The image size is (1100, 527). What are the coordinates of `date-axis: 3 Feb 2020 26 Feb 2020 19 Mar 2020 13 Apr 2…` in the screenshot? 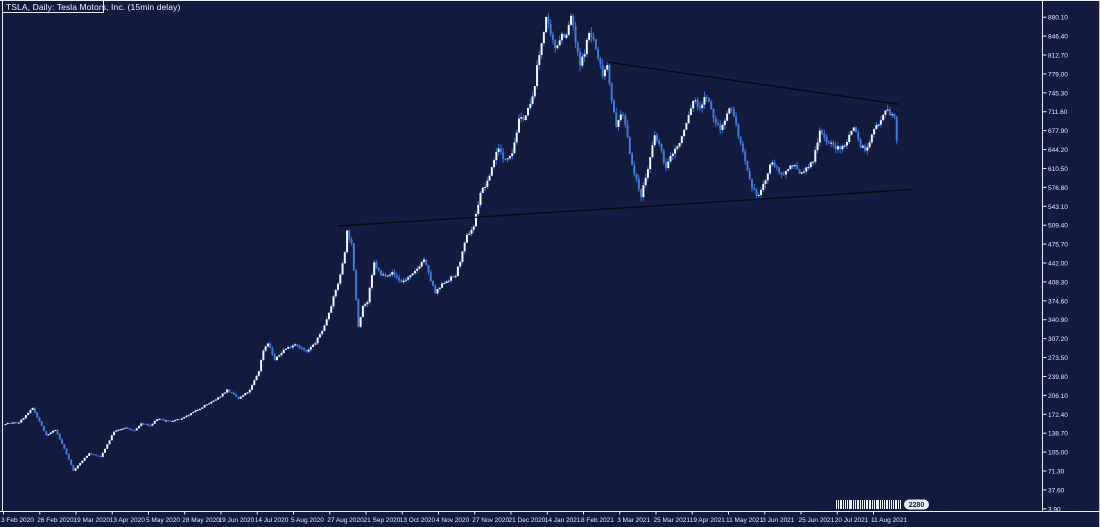 It's located at (454, 518).